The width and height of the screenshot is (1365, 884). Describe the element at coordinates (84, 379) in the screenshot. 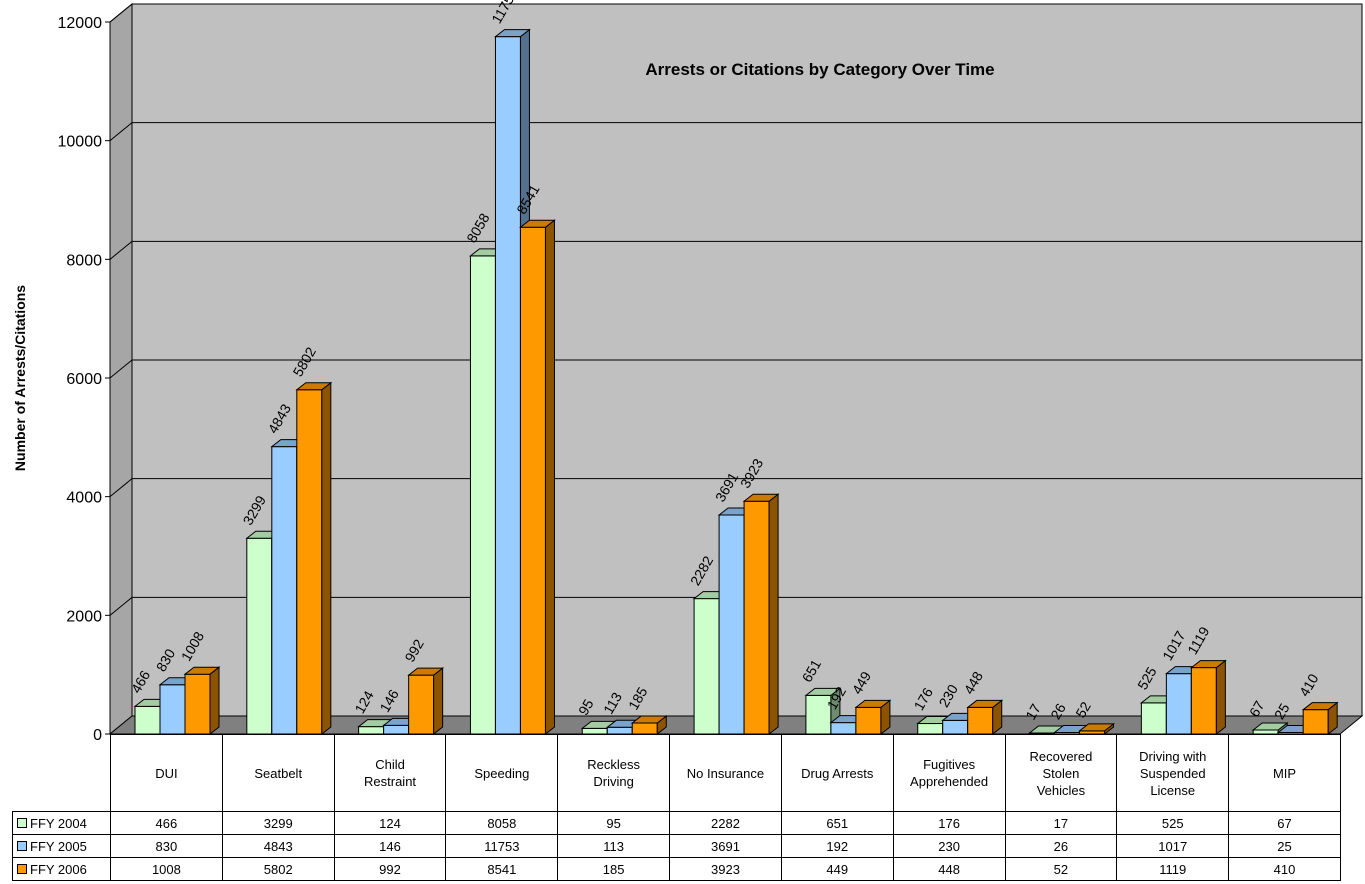

I see `y-tick-label: 6000` at that location.